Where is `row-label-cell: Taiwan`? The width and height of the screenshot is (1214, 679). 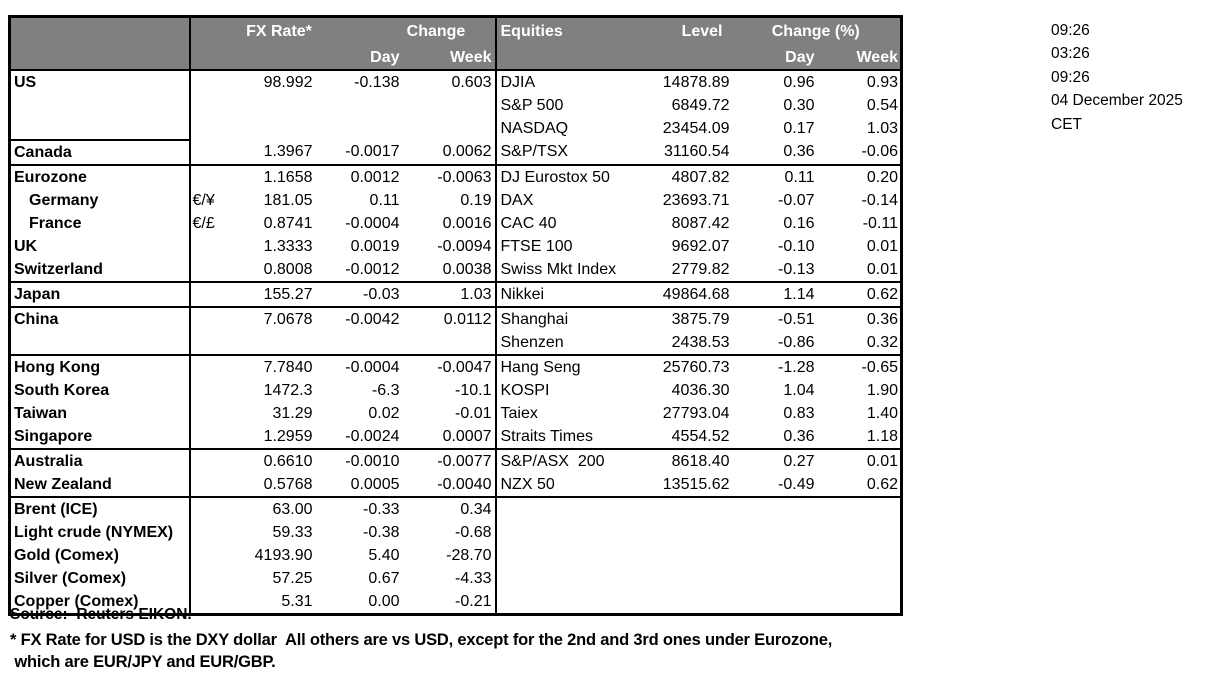
row-label-cell: Taiwan is located at coordinates (100, 413).